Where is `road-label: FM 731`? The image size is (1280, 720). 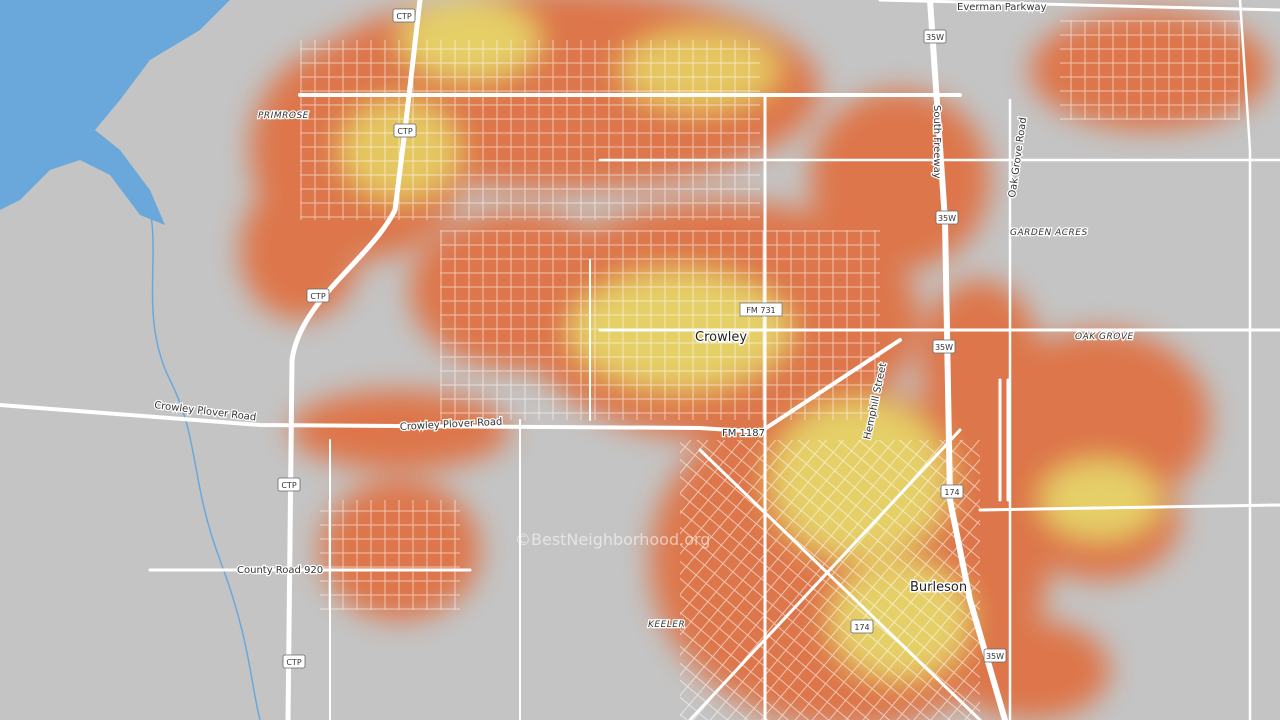 road-label: FM 731 is located at coordinates (760, 310).